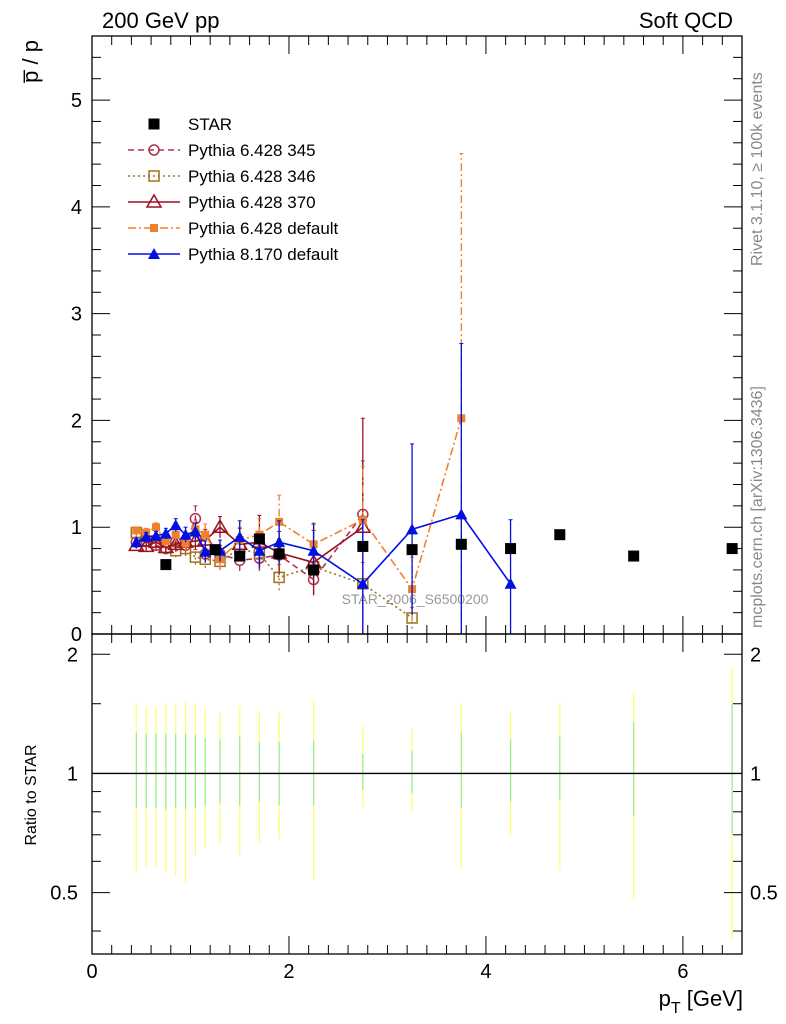 This screenshot has width=786, height=1024. What do you see at coordinates (250, 525) in the screenshot?
I see `series-py370` at bounding box center [250, 525].